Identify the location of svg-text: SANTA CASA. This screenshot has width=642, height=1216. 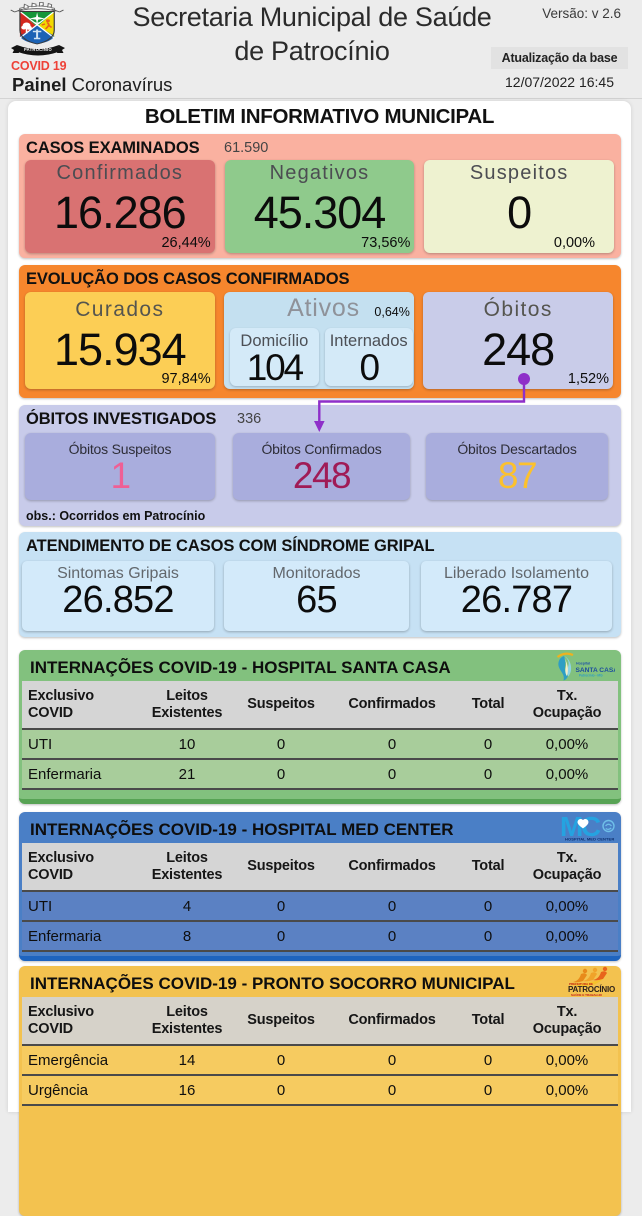
(596, 670).